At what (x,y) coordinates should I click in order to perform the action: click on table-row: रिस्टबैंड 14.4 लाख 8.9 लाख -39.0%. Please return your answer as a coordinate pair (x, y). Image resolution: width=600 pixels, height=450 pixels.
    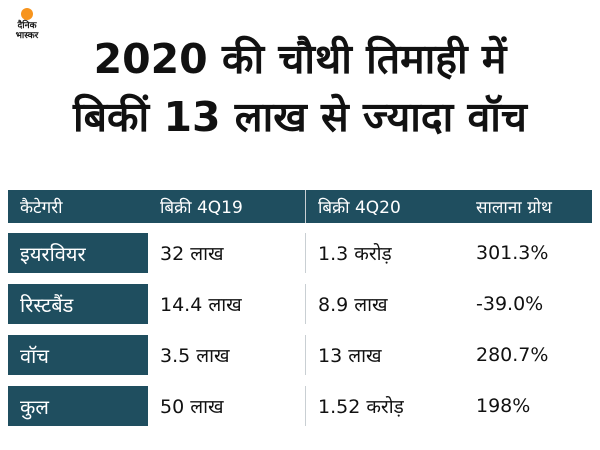
    Looking at the image, I should click on (300, 304).